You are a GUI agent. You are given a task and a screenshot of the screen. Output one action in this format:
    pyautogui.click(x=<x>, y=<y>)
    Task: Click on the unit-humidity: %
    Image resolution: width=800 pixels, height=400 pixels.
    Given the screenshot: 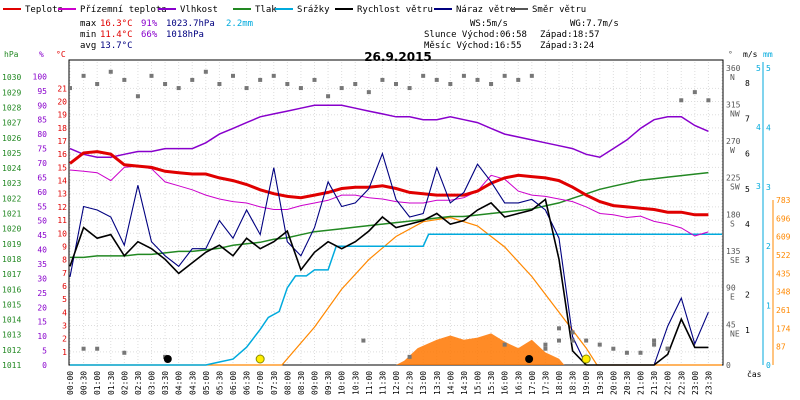 What is the action you would take?
    pyautogui.click(x=41, y=54)
    